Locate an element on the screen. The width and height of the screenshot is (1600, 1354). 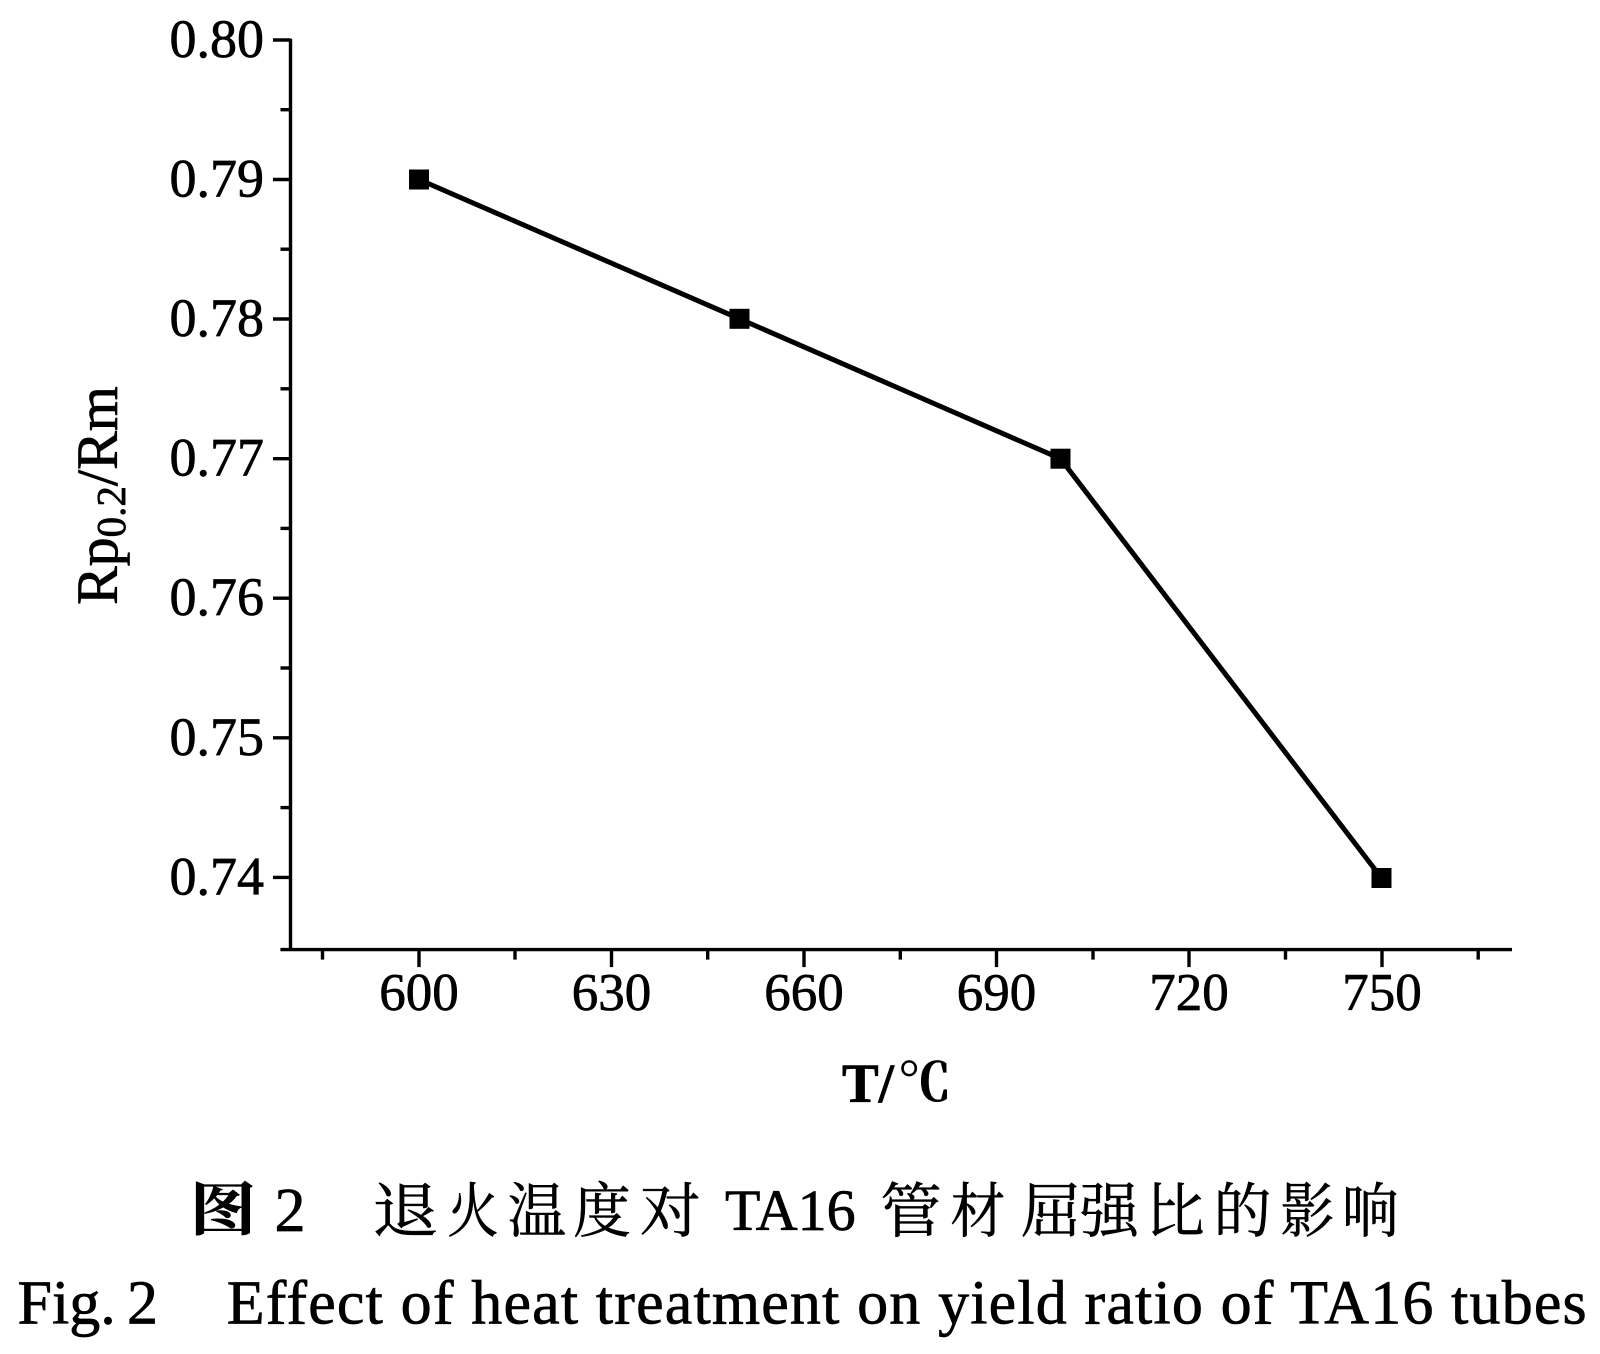
svg-text: 0.76 is located at coordinates (217, 597).